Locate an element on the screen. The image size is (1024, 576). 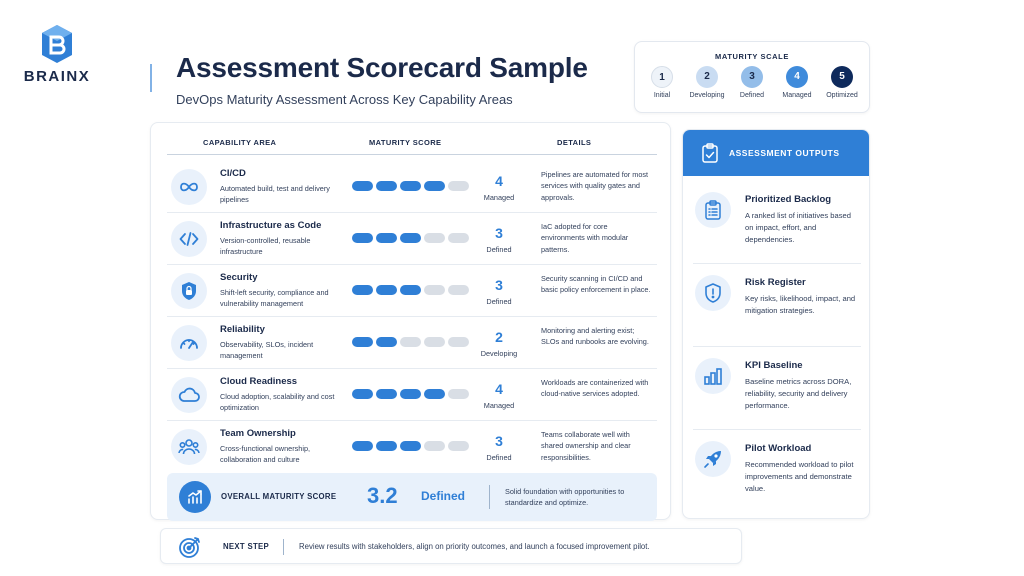
clipboard-check-icon is located at coordinates (710, 153).